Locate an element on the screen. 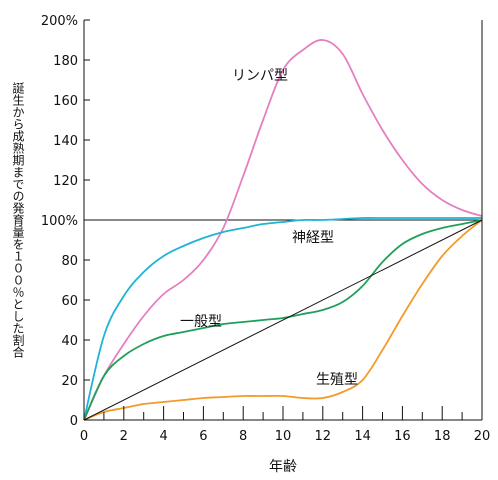  x-tick-label: 2 is located at coordinates (124, 436).